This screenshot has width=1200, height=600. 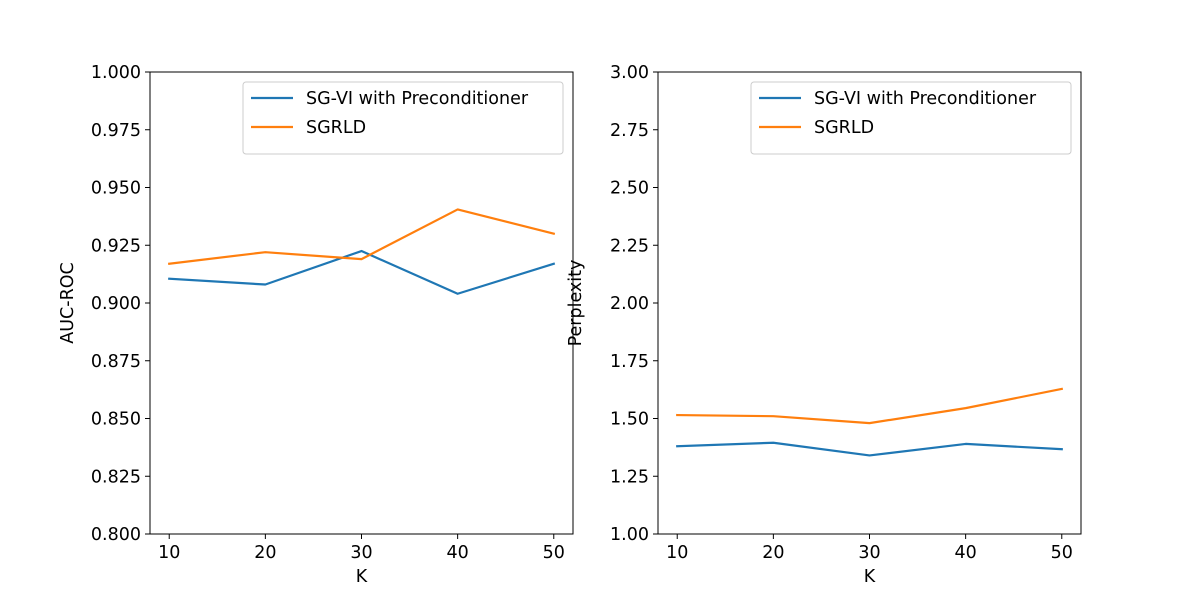 What do you see at coordinates (116, 535) in the screenshot?
I see `auc-y-tick-label: 0.800` at bounding box center [116, 535].